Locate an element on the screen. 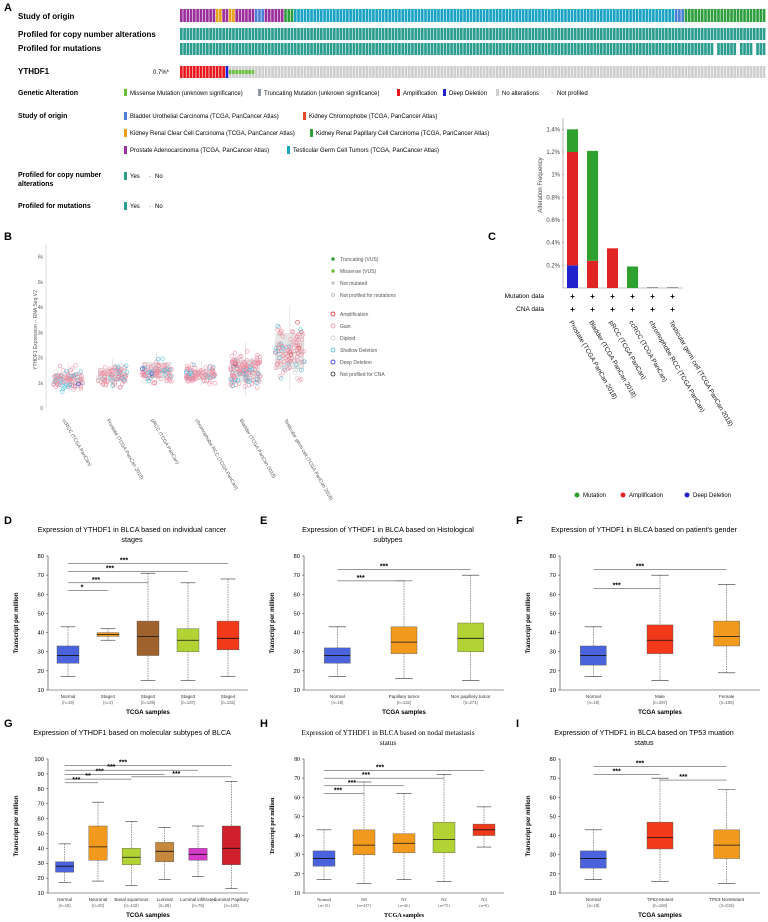 The image size is (768, 922). legend-b-diploid-marker is located at coordinates (333, 338).